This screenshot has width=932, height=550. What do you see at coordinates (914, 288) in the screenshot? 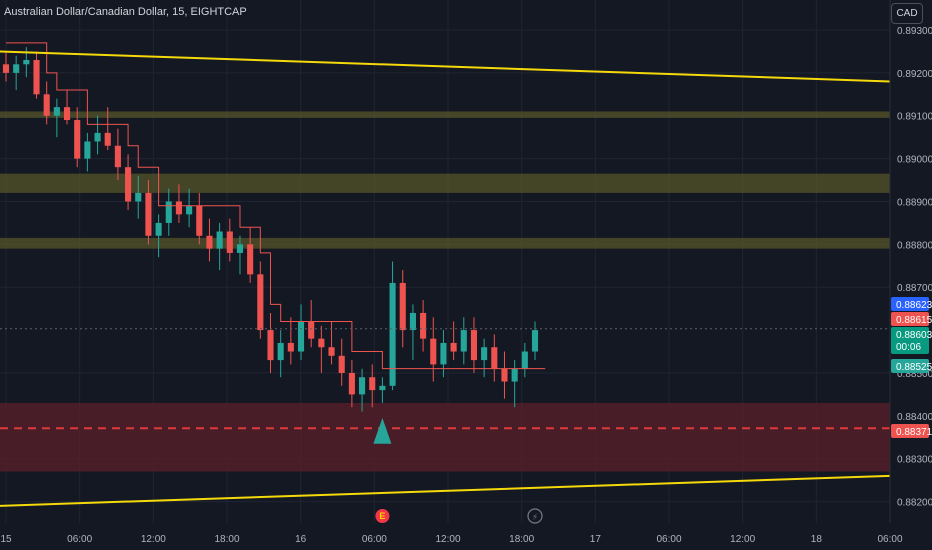
I see `y-tick-label: 0.88700` at bounding box center [914, 288].